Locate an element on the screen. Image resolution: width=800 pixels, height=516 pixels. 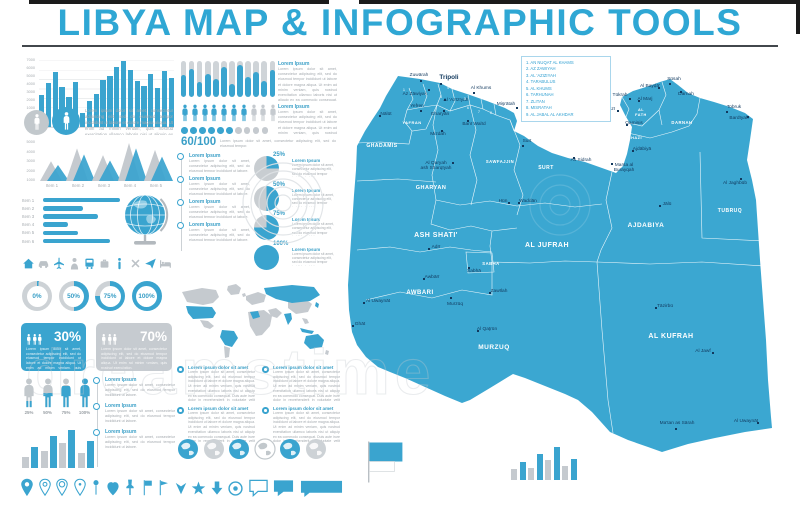
flag-pin-icon is located at coordinates (147, 488).